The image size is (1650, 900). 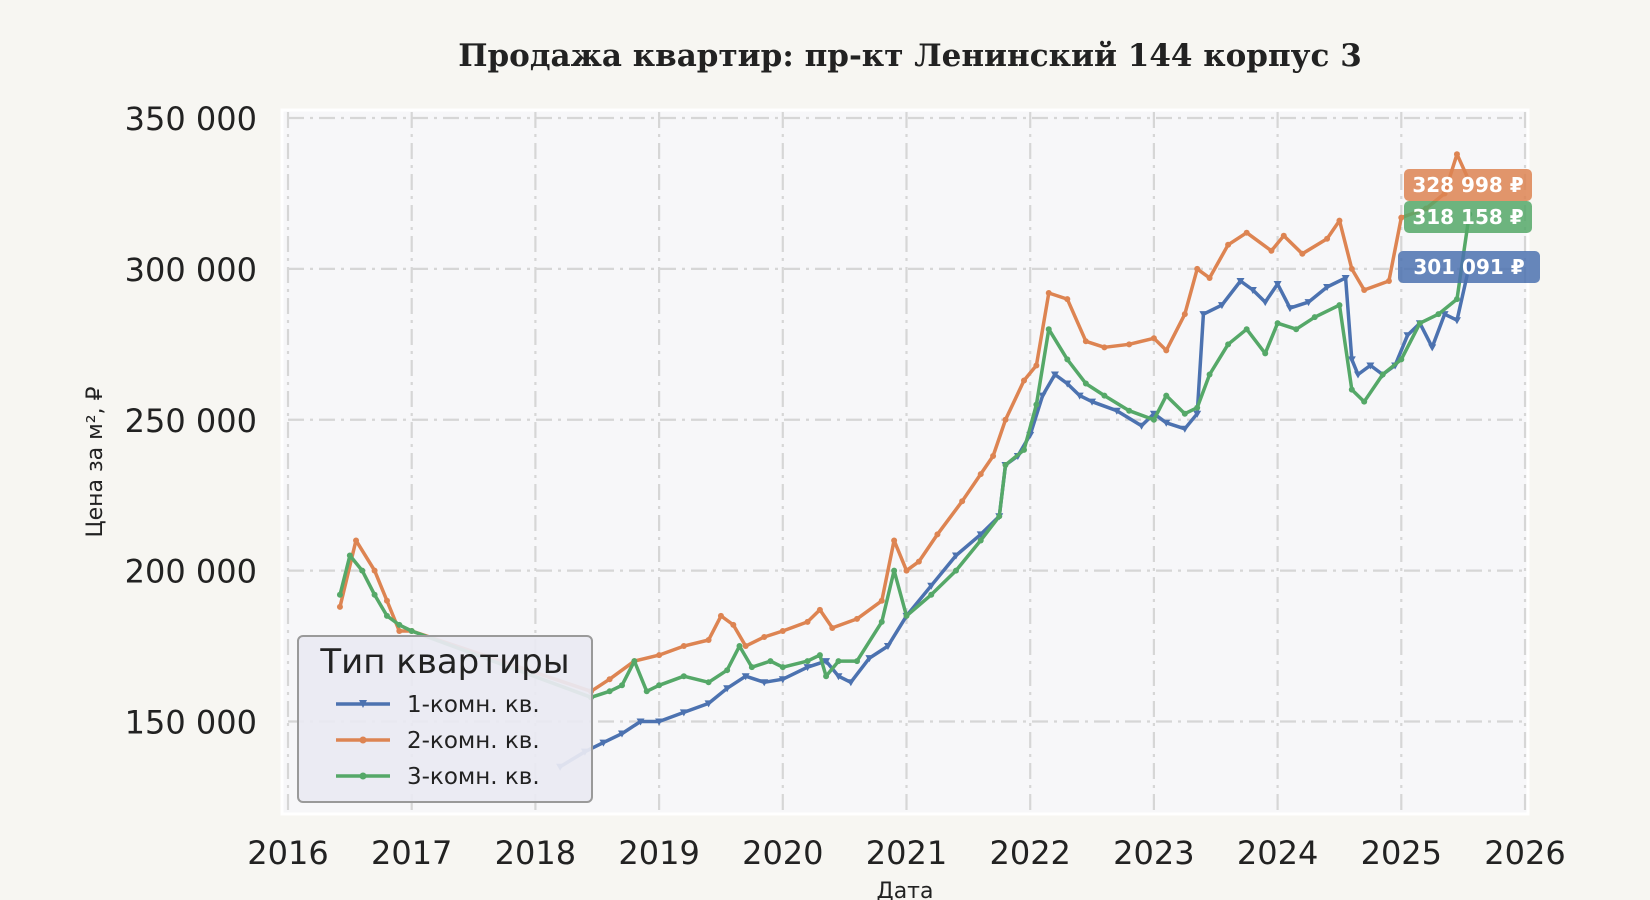 I want to click on x-tick-label: 2024, so click(x=1277, y=853).